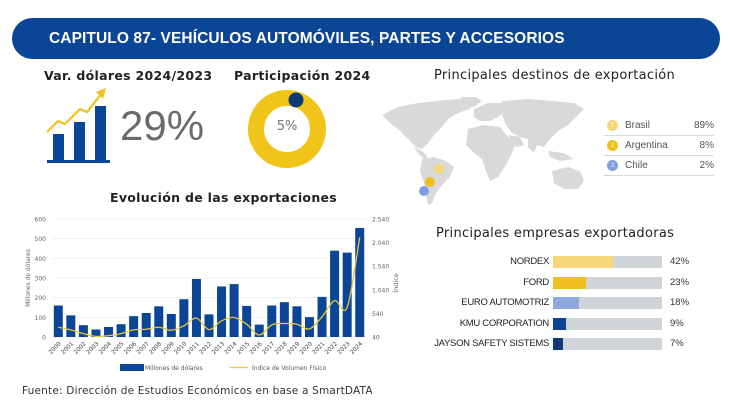  I want to click on bar-2016, so click(259, 330).